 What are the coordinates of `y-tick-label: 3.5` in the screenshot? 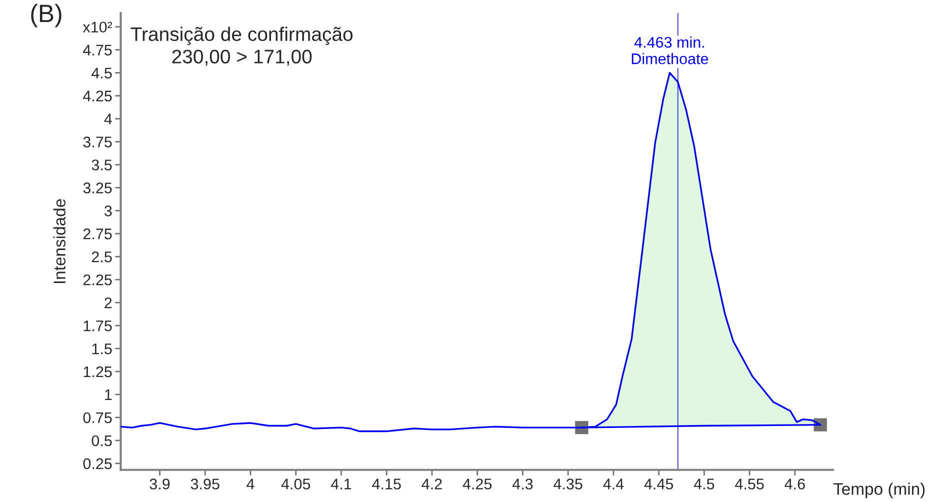 It's located at (102, 165).